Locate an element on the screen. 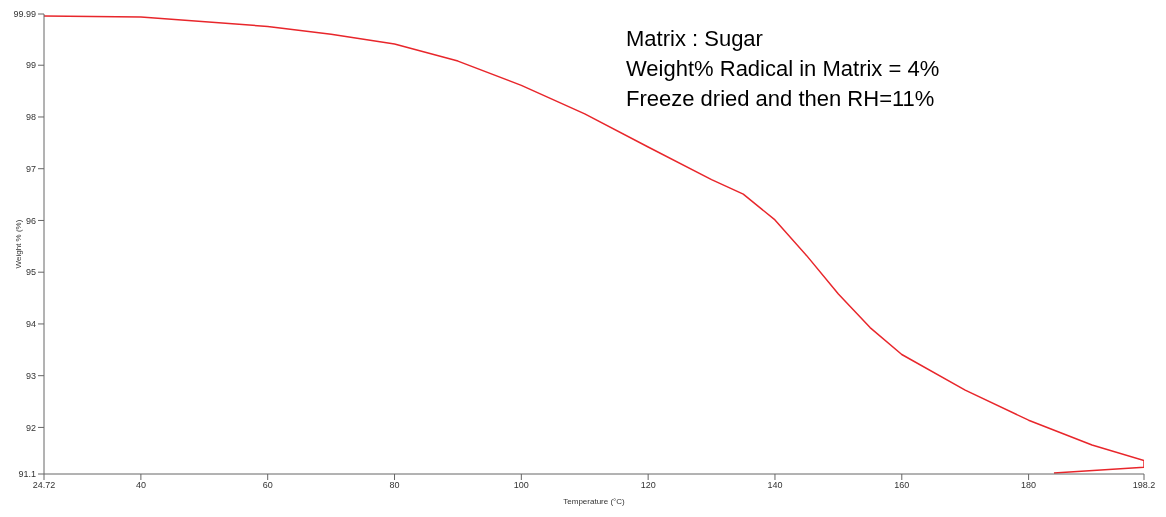 The image size is (1166, 517). x-tick-label: 100 is located at coordinates (521, 485).